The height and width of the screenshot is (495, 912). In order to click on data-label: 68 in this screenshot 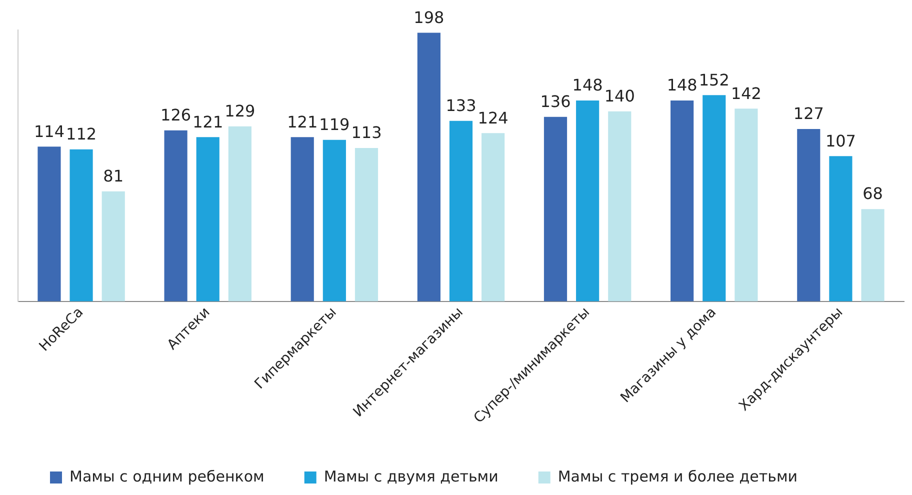, I will do `click(872, 194)`.